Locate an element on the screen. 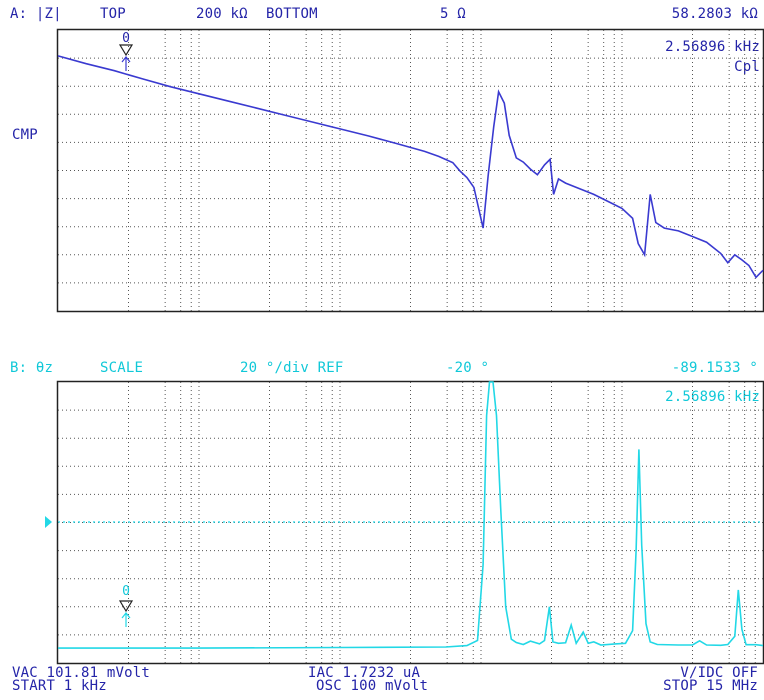  trace-b-marker-value: -89.1533 ° is located at coordinates (714, 368).